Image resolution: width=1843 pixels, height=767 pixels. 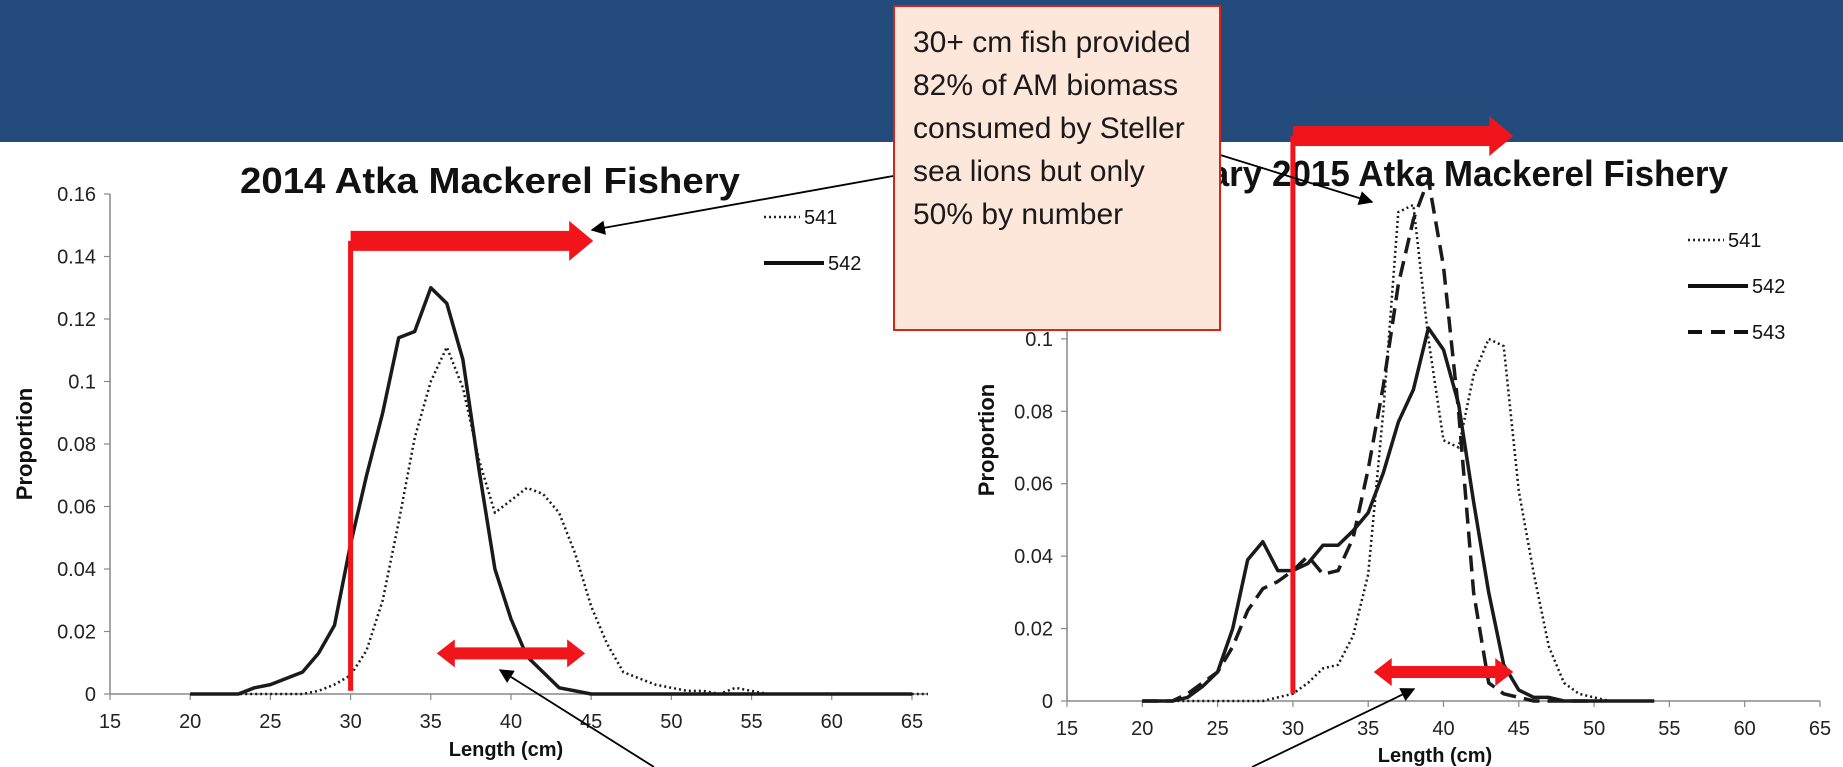 I want to click on callout-pointer-left, so click(x=750, y=203).